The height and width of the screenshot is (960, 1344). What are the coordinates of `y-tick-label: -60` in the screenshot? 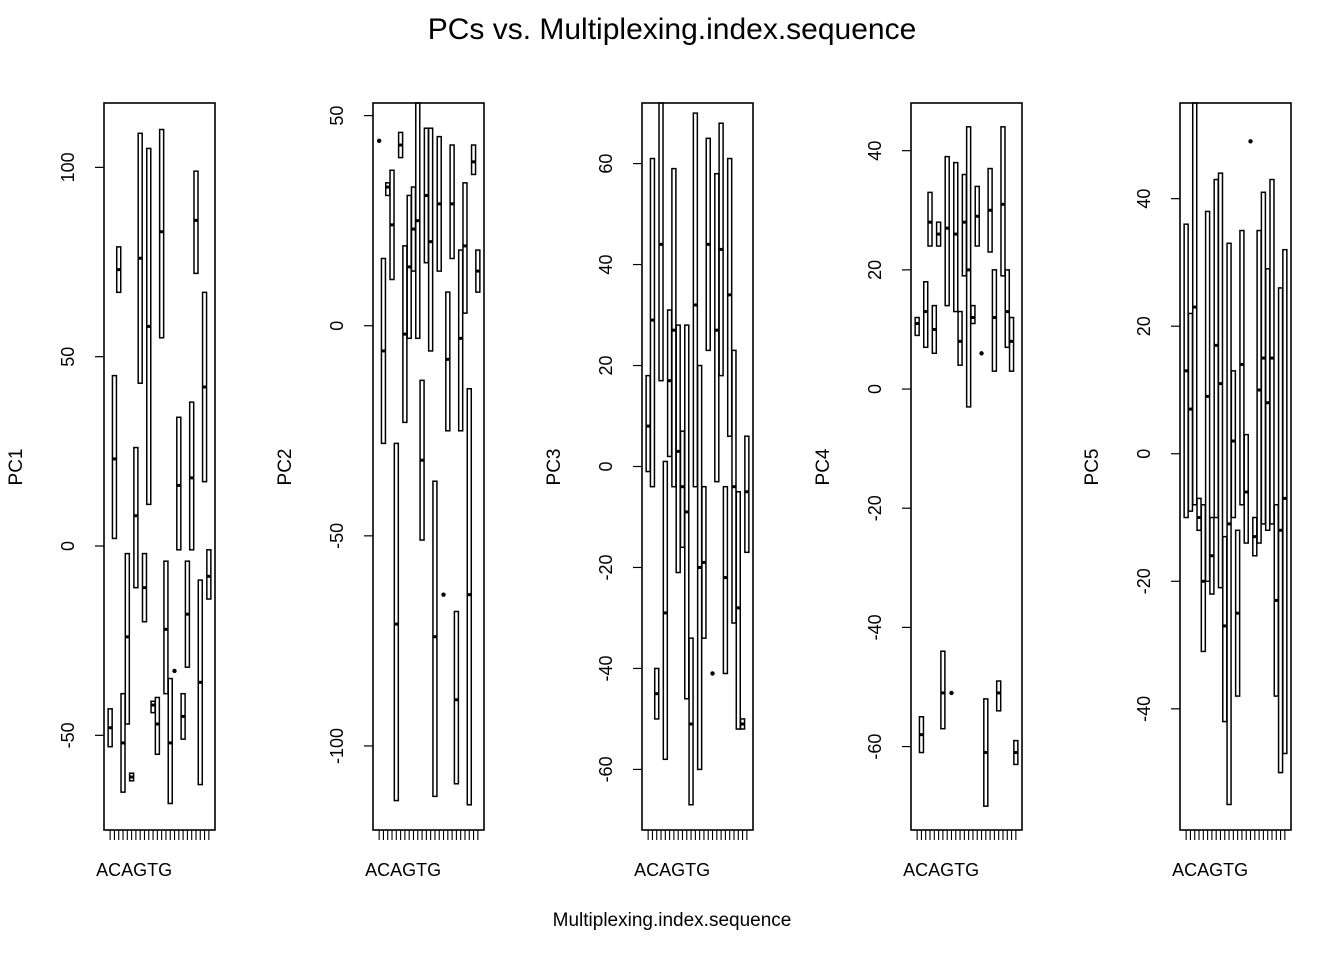 It's located at (875, 747).